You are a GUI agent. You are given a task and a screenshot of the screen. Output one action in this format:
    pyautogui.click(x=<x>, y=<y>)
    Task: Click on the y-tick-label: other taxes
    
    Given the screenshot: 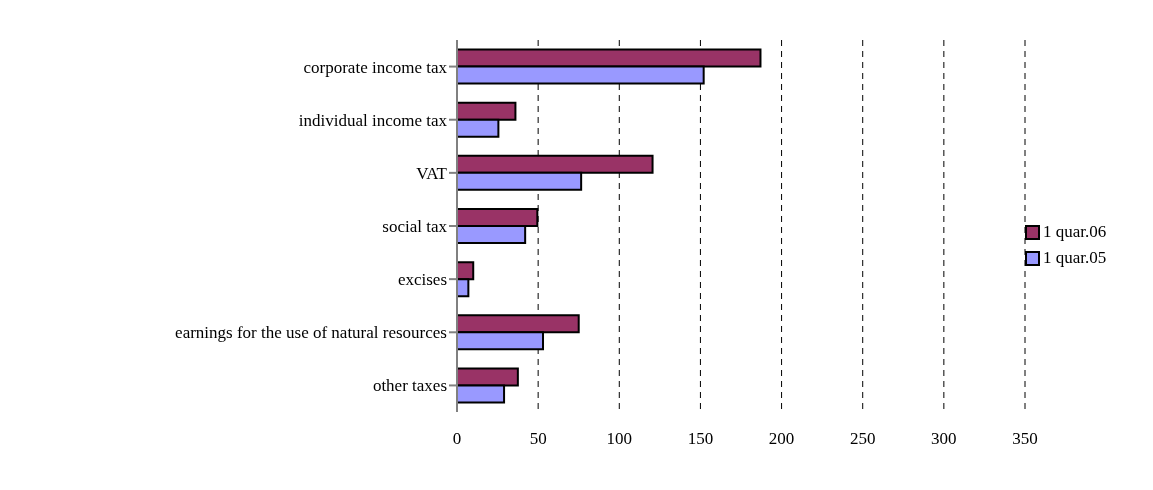 What is the action you would take?
    pyautogui.click(x=409, y=386)
    